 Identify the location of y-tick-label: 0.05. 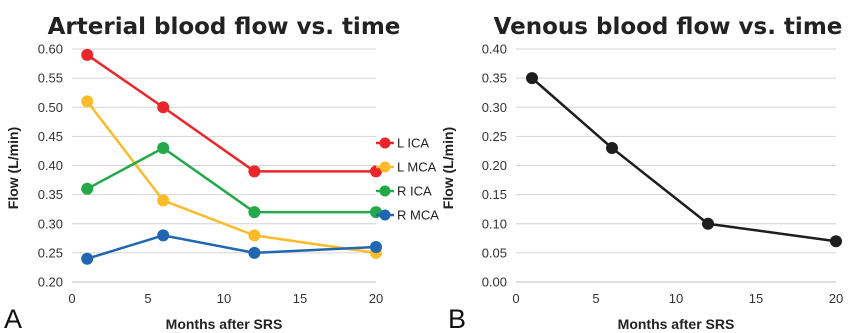
(494, 252).